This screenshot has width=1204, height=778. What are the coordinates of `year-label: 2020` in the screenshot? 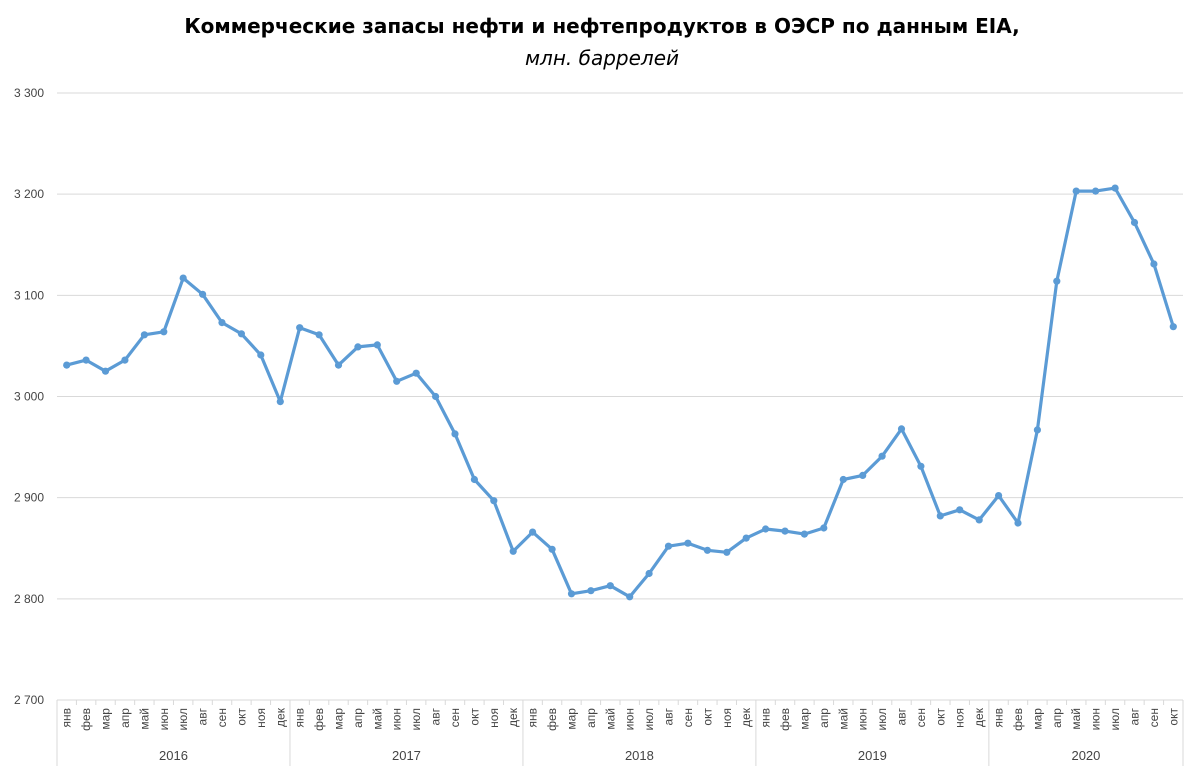 It's located at (1085, 755).